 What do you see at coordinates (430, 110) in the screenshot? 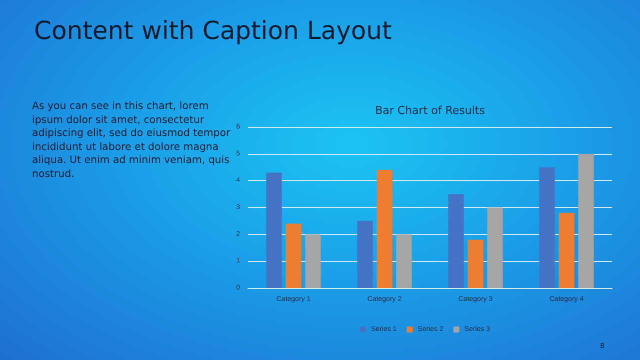
I see `chart-title: Bar Chart of Results` at bounding box center [430, 110].